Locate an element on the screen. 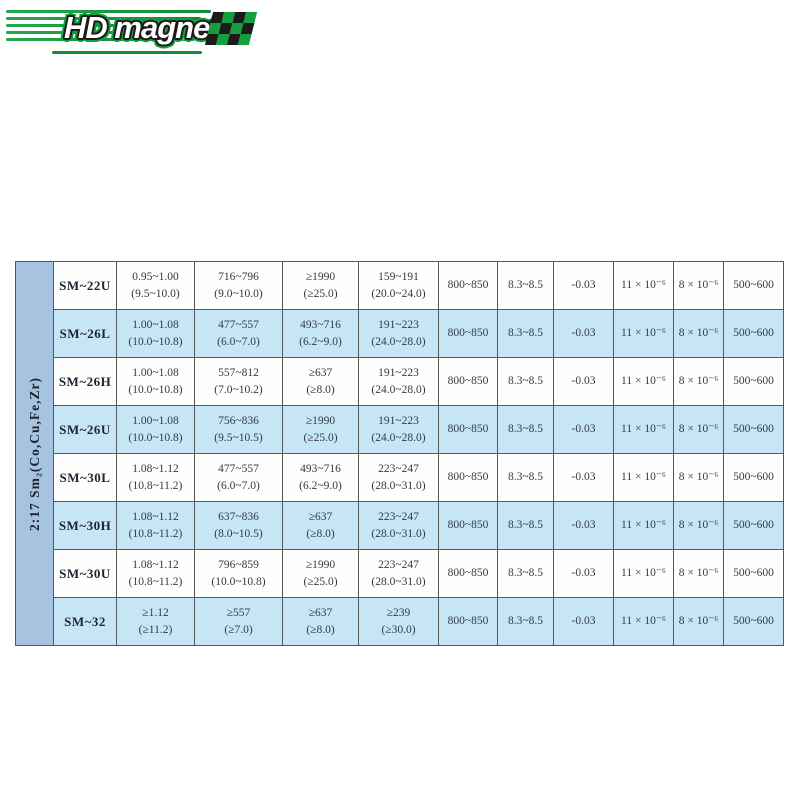  spec-value-line: ≥557 is located at coordinates (238, 612).